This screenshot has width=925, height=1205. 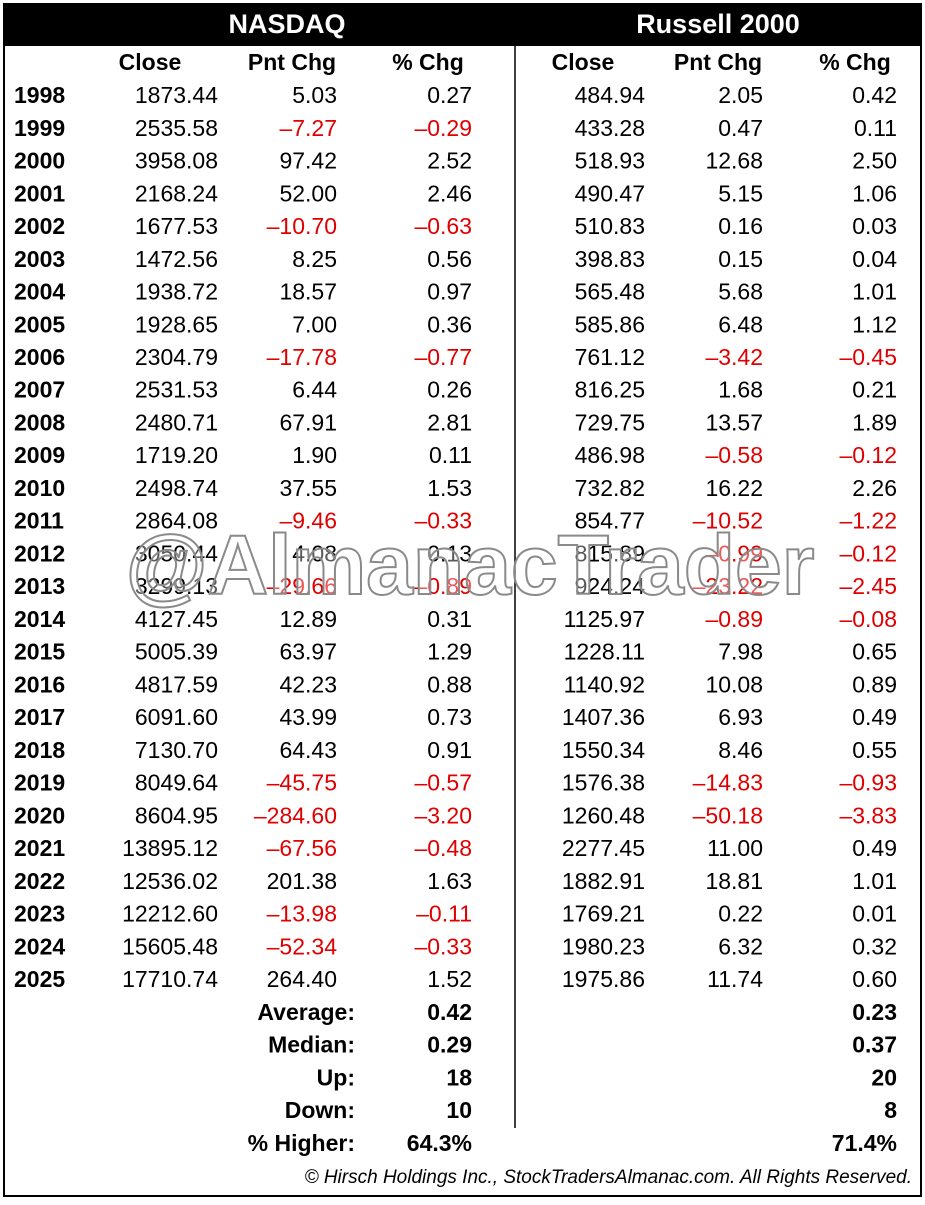 I want to click on value-cell: 264.40, so click(x=302, y=979).